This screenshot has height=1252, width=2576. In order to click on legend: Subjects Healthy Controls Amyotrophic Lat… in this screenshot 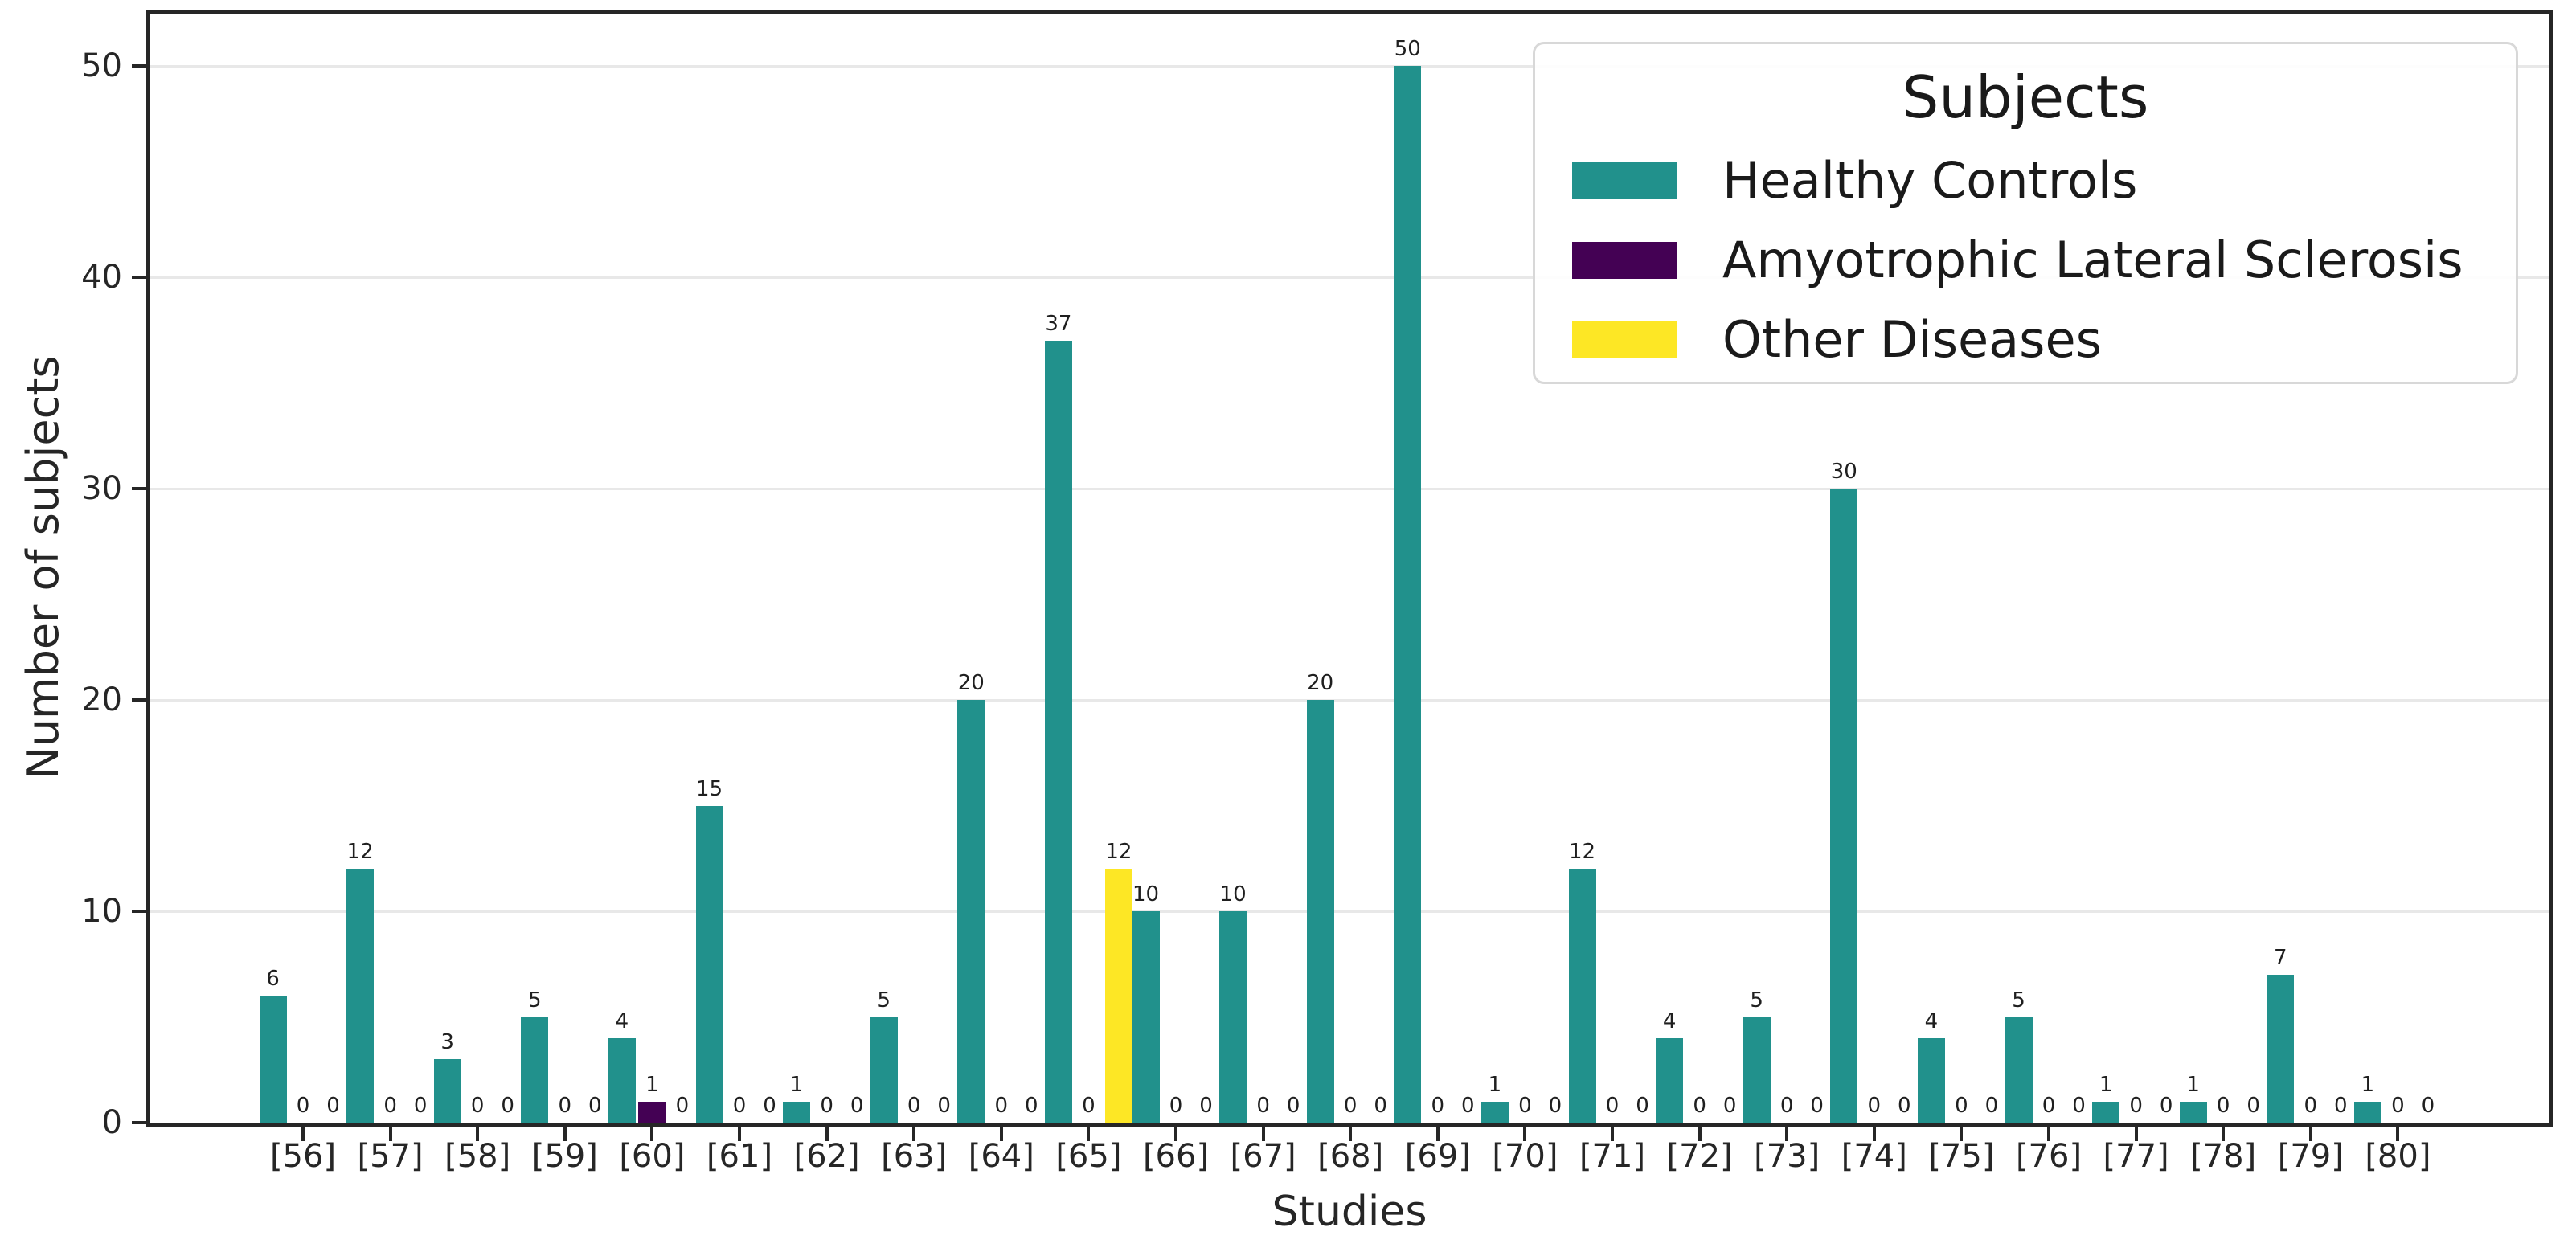, I will do `click(2025, 213)`.